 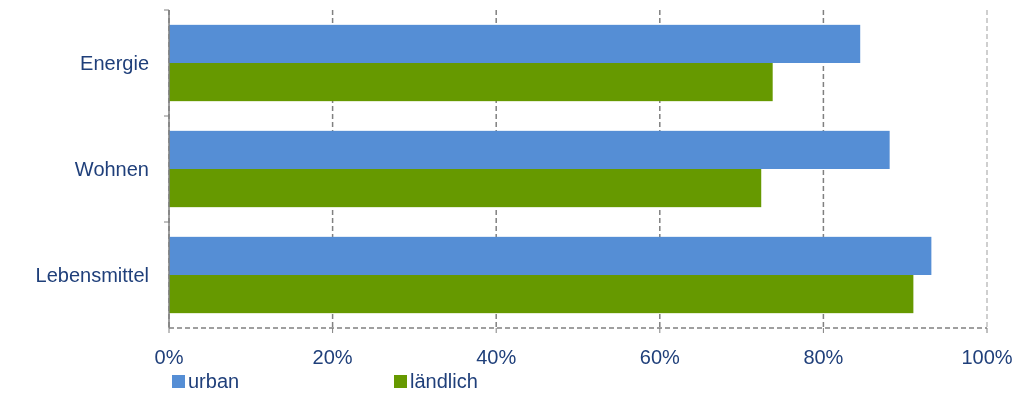 I want to click on x-tick-label: 60%, so click(x=660, y=357).